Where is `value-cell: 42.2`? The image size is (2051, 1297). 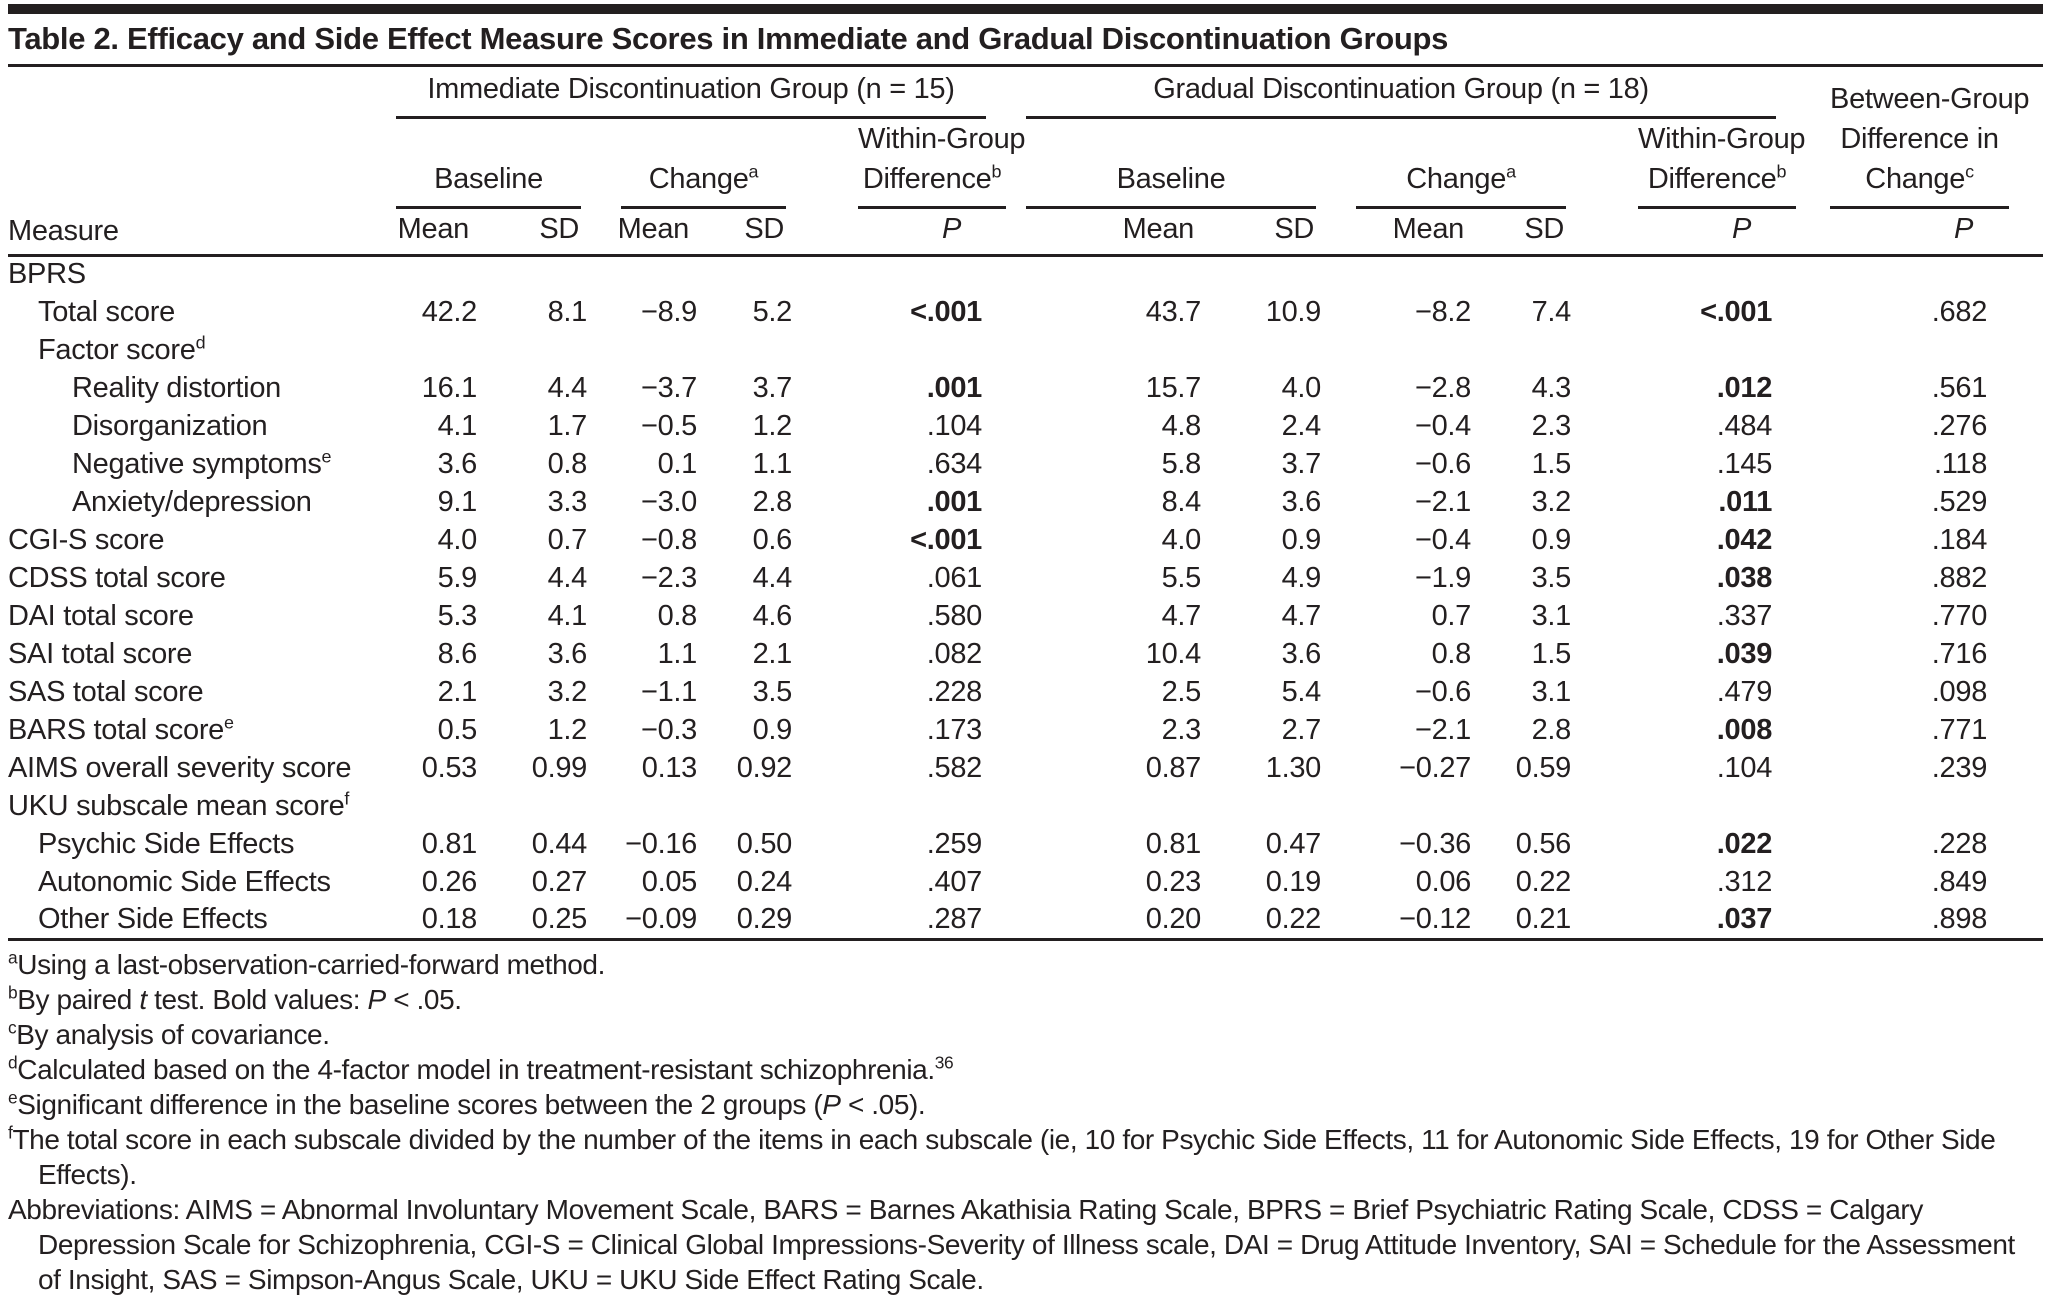
value-cell: 42.2 is located at coordinates (449, 311).